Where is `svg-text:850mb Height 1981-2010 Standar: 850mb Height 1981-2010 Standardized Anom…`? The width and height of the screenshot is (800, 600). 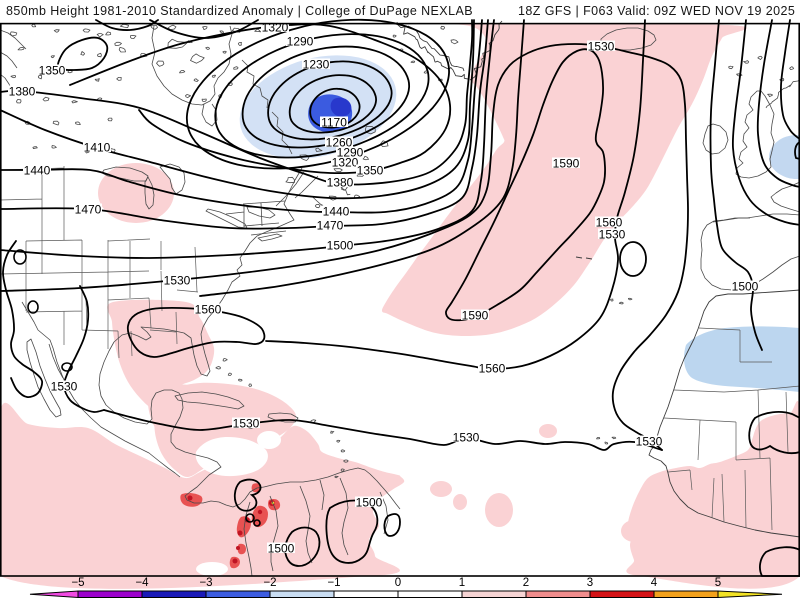
svg-text:850mb Height 1981-2010 Standar: 850mb Height 1981-2010 Standardized Anom… is located at coordinates (239, 11).